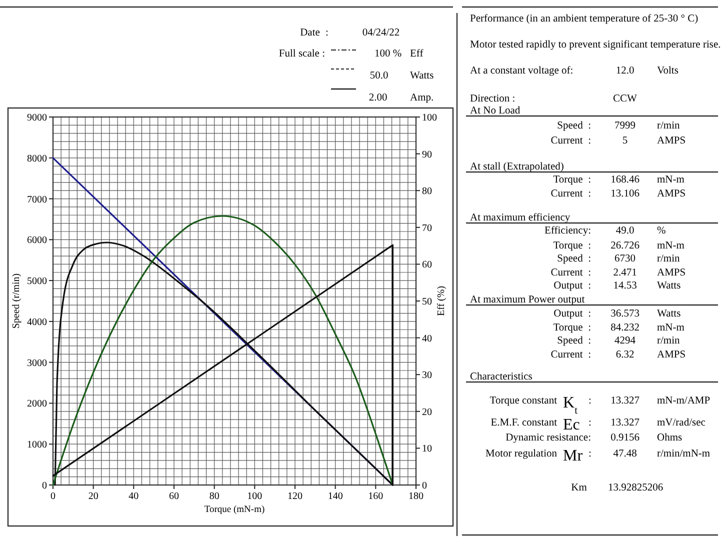 The image size is (724, 543). What do you see at coordinates (381, 33) in the screenshot?
I see `text: 04/24/22` at bounding box center [381, 33].